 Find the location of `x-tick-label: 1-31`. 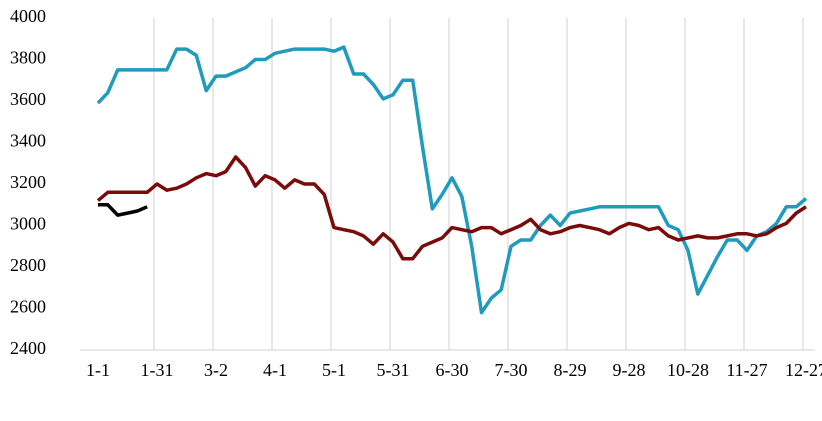

x-tick-label: 1-31 is located at coordinates (157, 370).